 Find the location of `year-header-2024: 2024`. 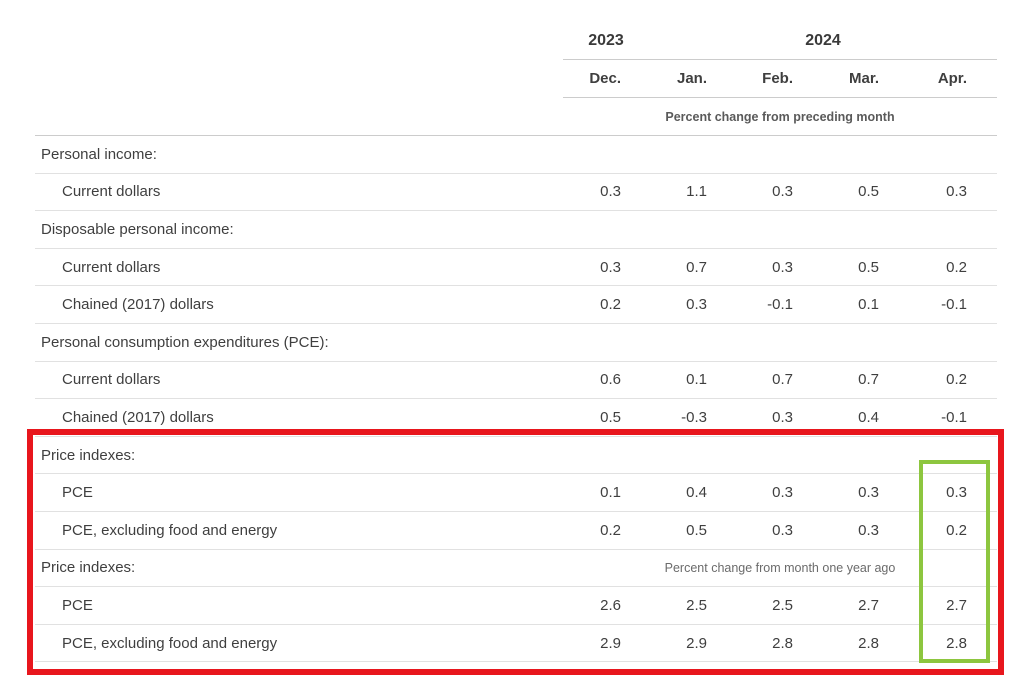

year-header-2024: 2024 is located at coordinates (823, 40).